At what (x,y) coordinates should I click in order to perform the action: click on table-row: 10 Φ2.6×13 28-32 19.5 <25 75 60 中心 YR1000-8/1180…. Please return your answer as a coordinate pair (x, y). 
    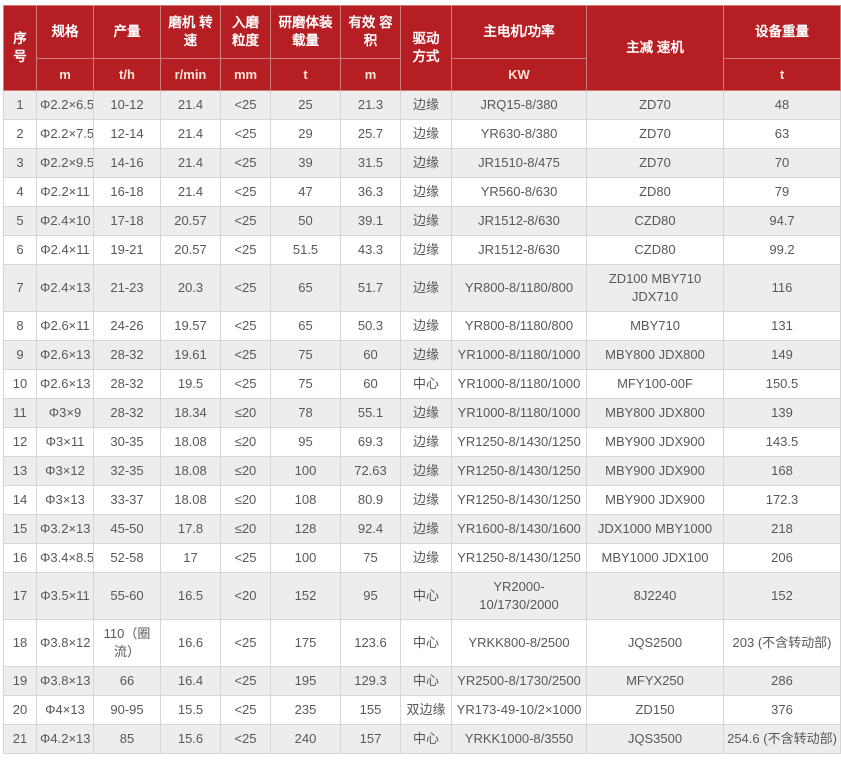
    Looking at the image, I should click on (422, 384).